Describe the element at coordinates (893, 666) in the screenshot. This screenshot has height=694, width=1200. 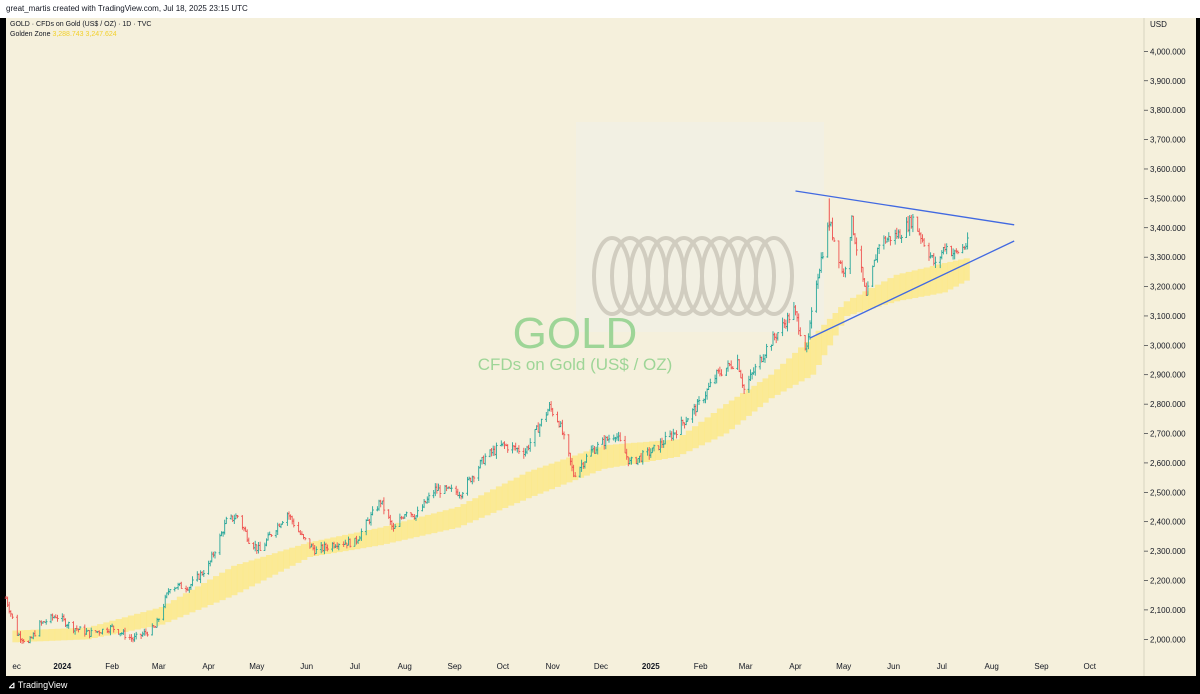
I see `time-tick-label: Jun` at that location.